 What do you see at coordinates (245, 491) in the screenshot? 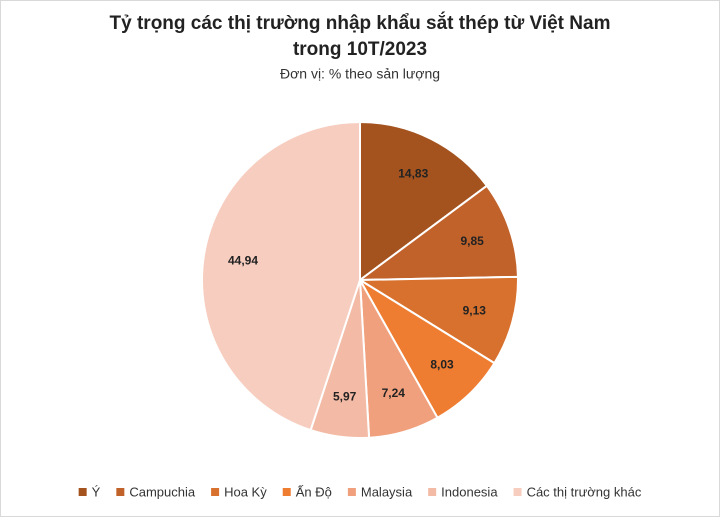
I see `legend-label: Hoa Kỳ` at bounding box center [245, 491].